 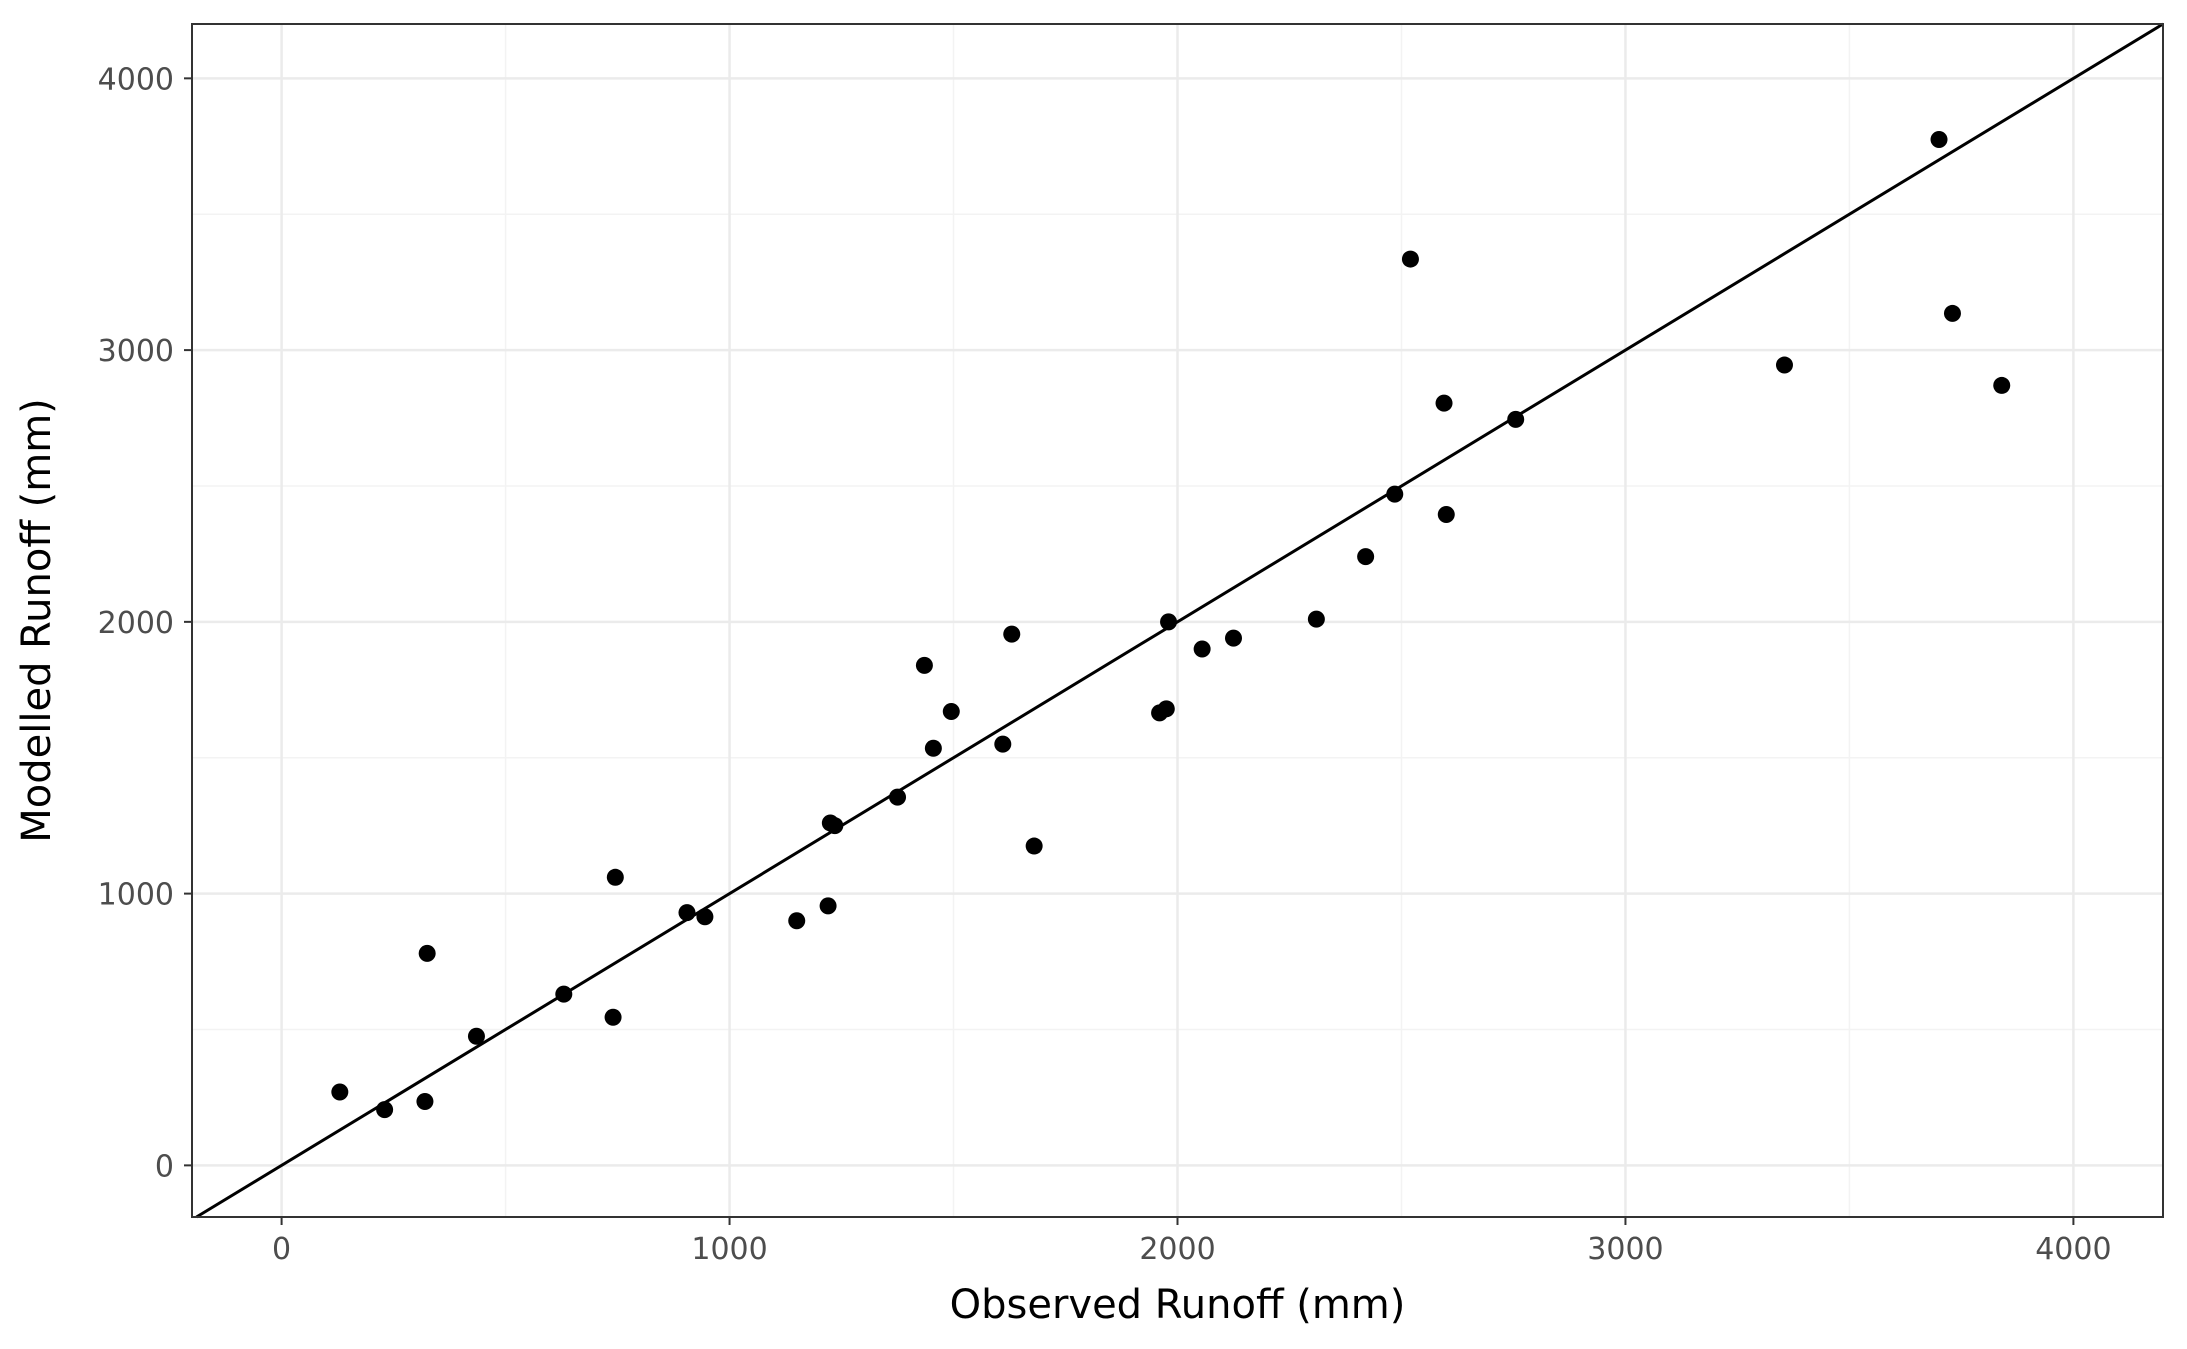 I want to click on x-axis-title: Observed Runoff (mm), so click(x=1178, y=1305).